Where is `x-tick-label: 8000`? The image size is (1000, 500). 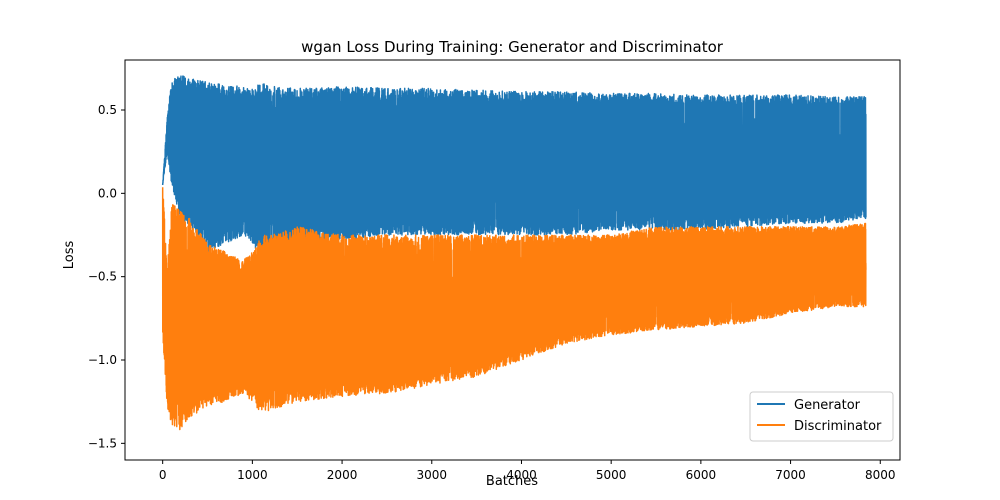
x-tick-label: 8000 is located at coordinates (880, 475).